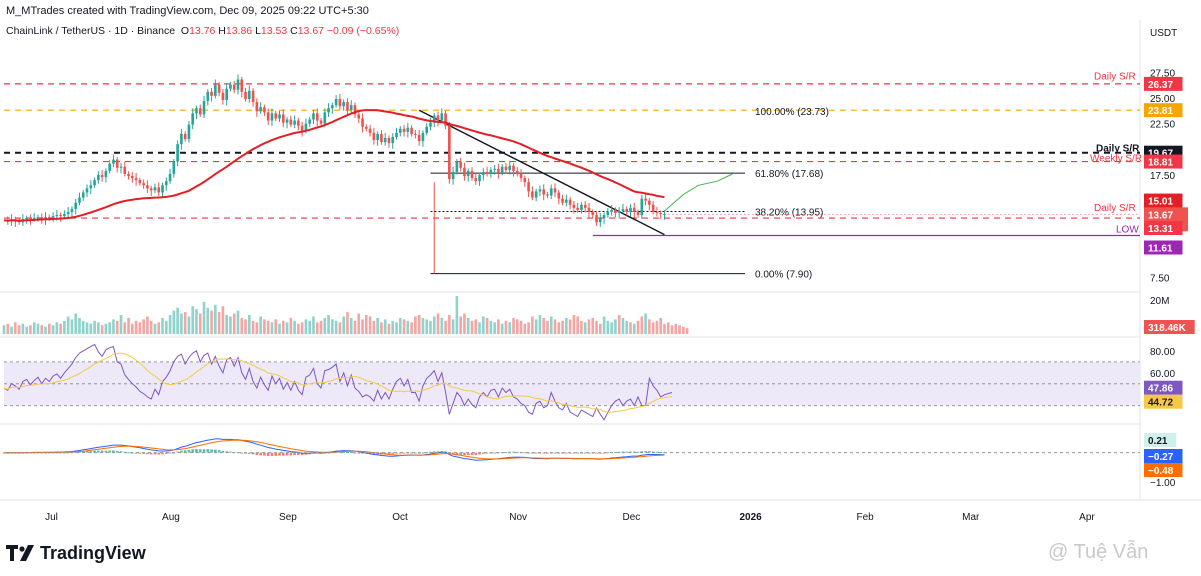 This screenshot has height=576, width=1201. I want to click on price-label-weekly-sr-bg, so click(1163, 161).